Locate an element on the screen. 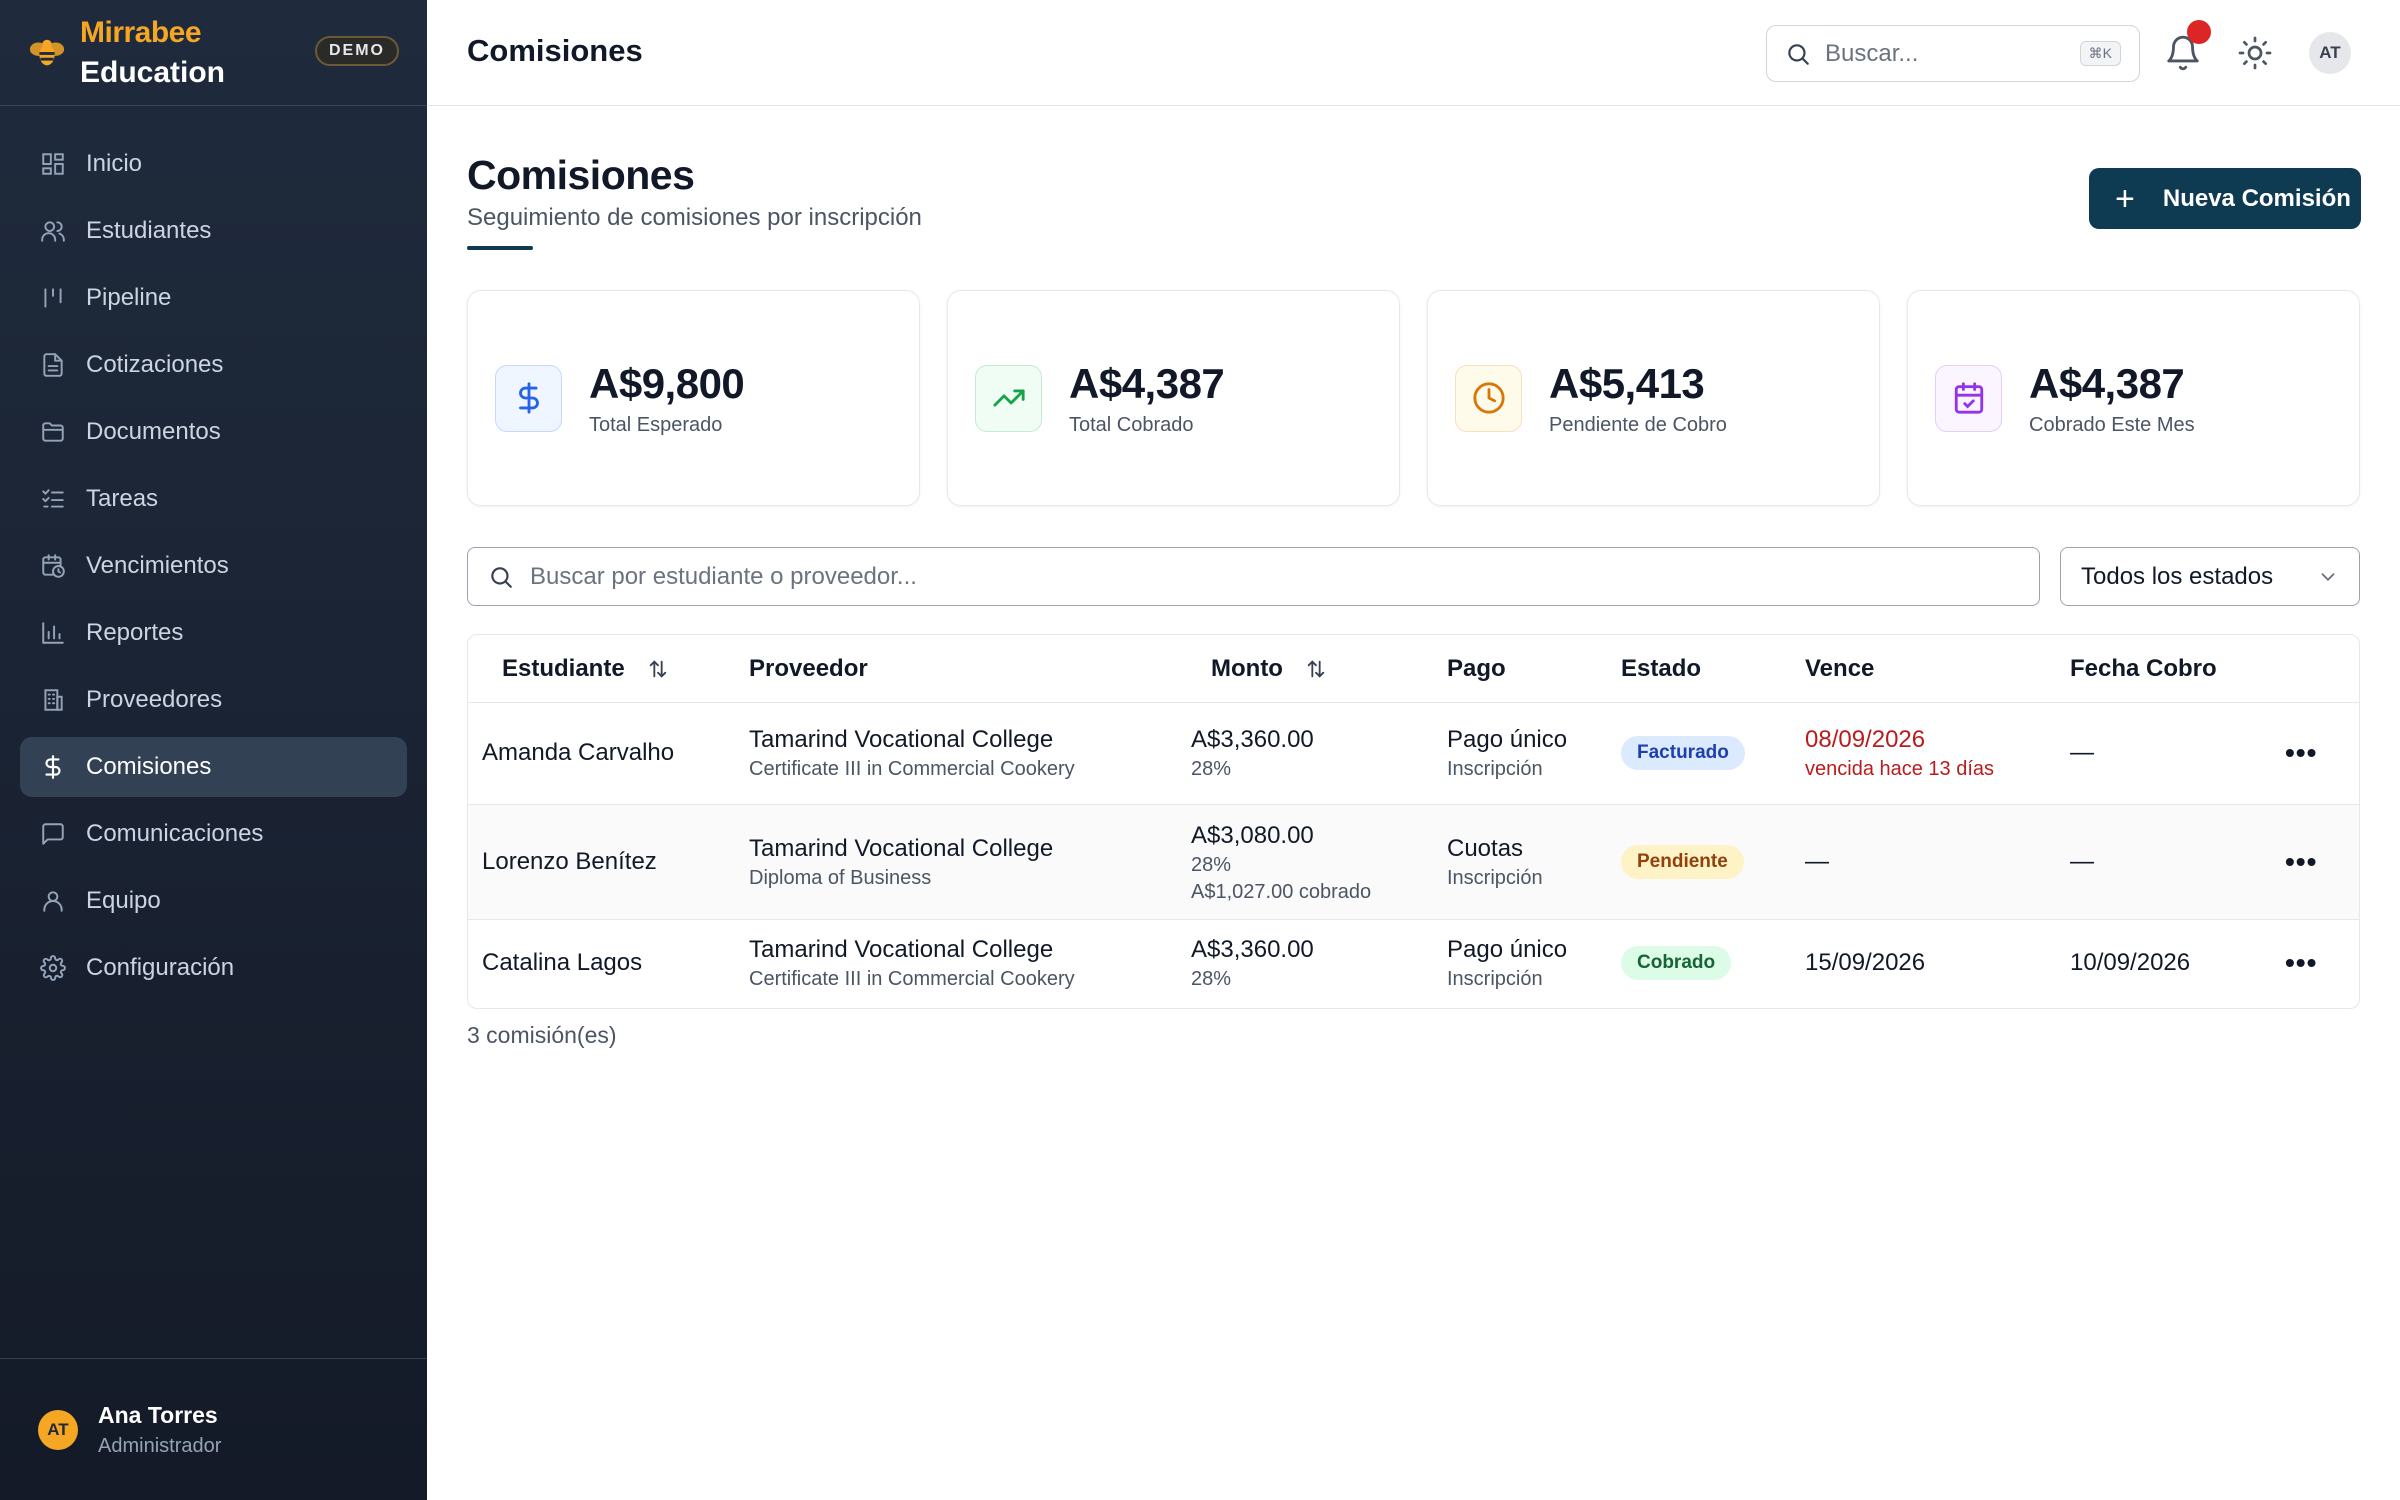 The image size is (2400, 1500). provider-cell-sub: Diploma of Business is located at coordinates (840, 878).